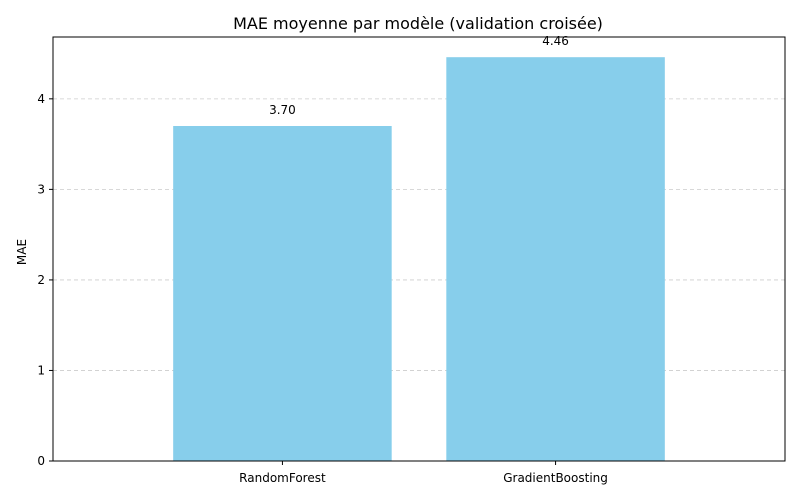 The height and width of the screenshot is (500, 800). I want to click on y-tick-label: 3, so click(41, 189).